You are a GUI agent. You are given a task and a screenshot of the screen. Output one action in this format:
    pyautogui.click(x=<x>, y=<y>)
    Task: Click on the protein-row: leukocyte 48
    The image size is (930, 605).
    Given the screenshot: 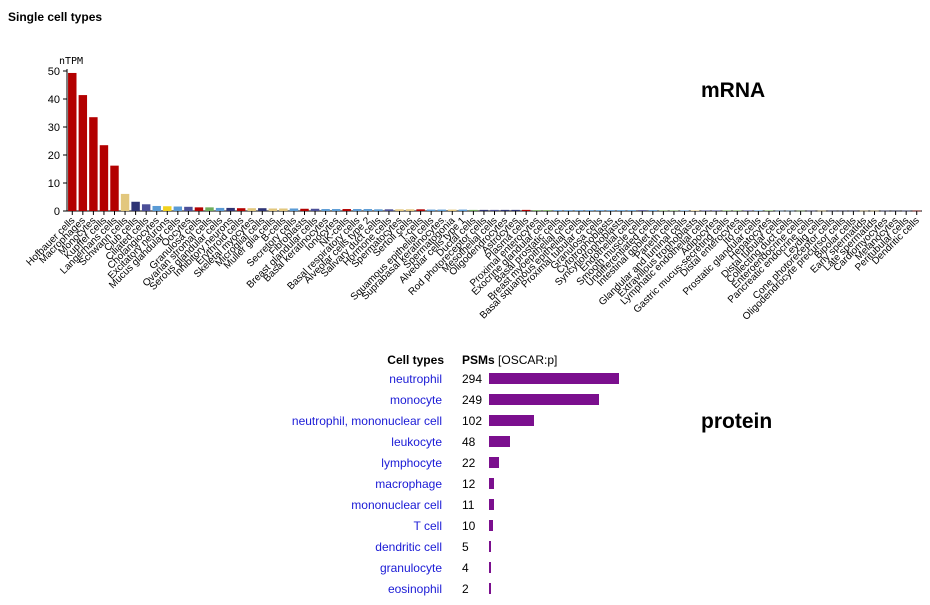 What is the action you would take?
    pyautogui.click(x=449, y=441)
    